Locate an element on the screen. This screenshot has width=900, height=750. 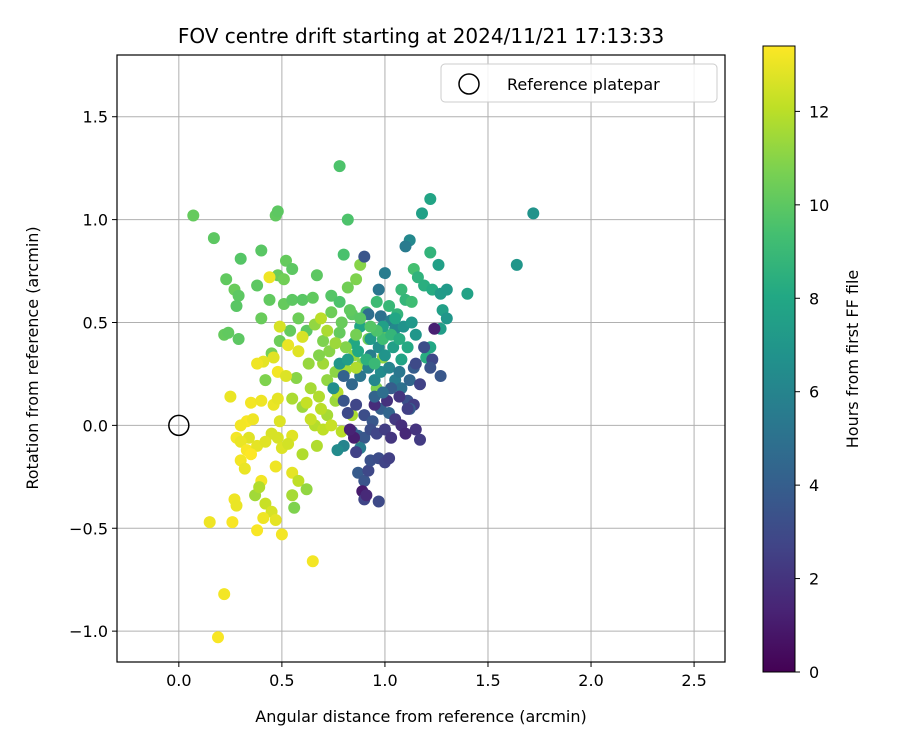
y-tick-label: 0.5 is located at coordinates (95, 322).